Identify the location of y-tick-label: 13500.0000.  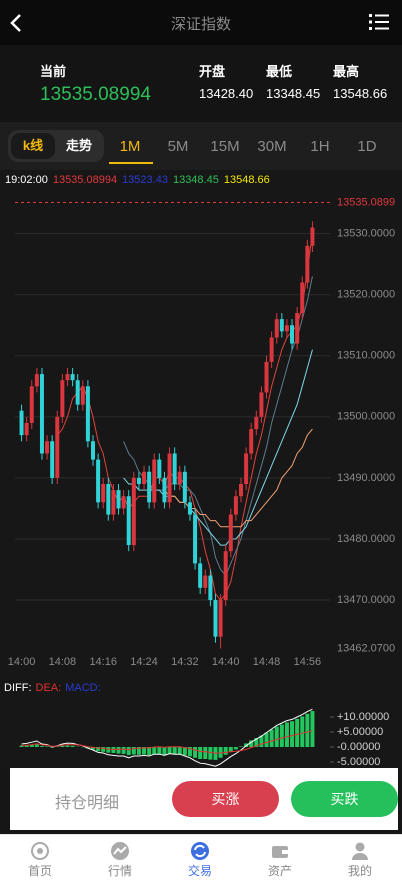
(366, 417).